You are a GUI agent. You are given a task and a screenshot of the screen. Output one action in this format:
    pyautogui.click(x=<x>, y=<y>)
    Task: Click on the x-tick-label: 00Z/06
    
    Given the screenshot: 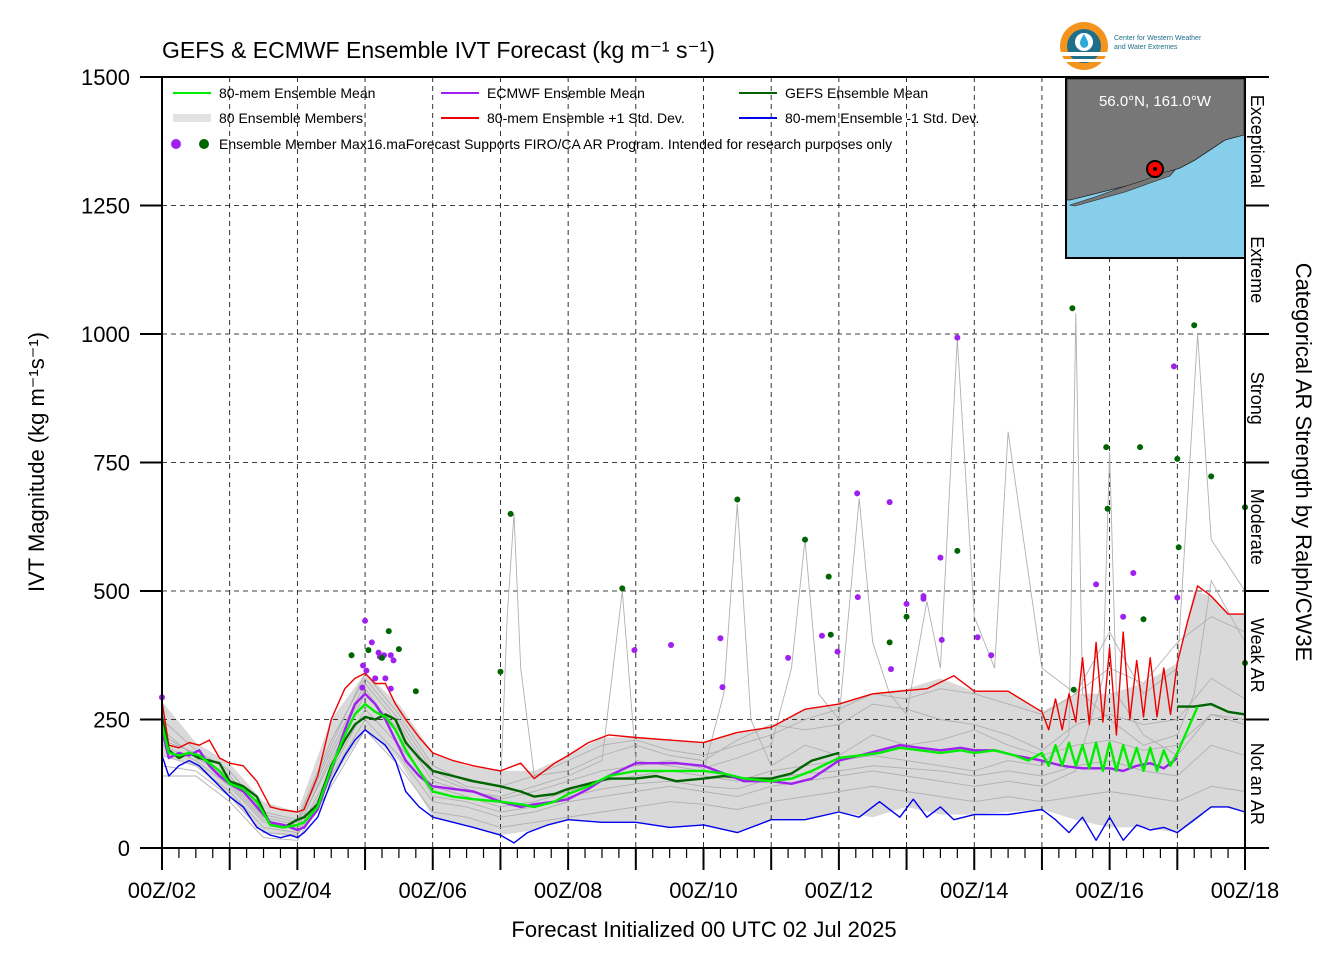 What is the action you would take?
    pyautogui.click(x=433, y=890)
    